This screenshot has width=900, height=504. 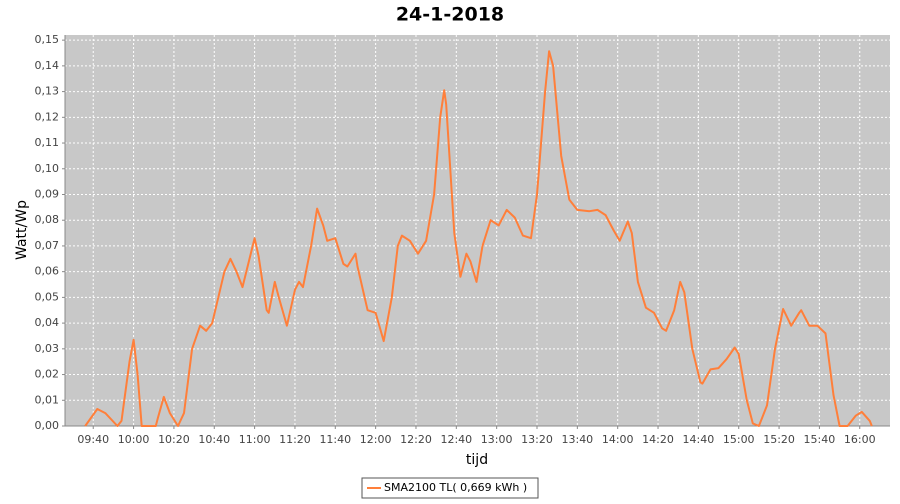 I want to click on x-tick-label: 10:40, so click(x=214, y=439).